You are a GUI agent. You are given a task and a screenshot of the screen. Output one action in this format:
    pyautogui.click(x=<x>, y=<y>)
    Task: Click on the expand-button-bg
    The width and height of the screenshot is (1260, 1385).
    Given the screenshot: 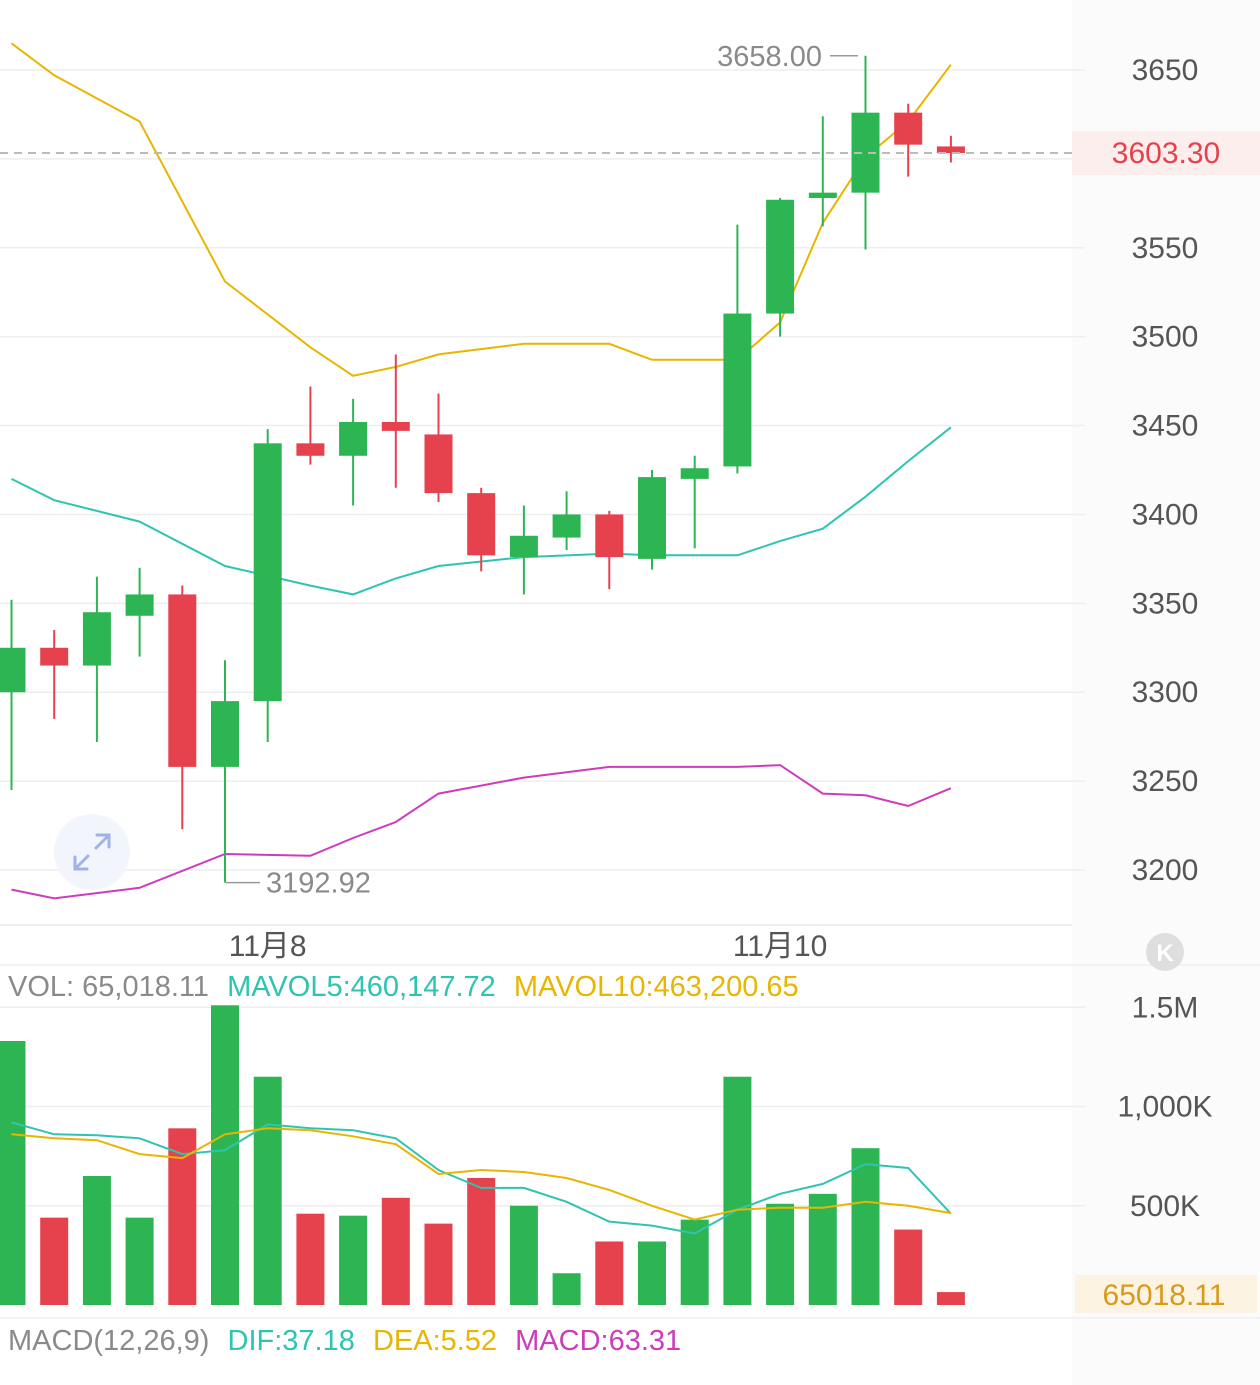 What is the action you would take?
    pyautogui.click(x=92, y=852)
    